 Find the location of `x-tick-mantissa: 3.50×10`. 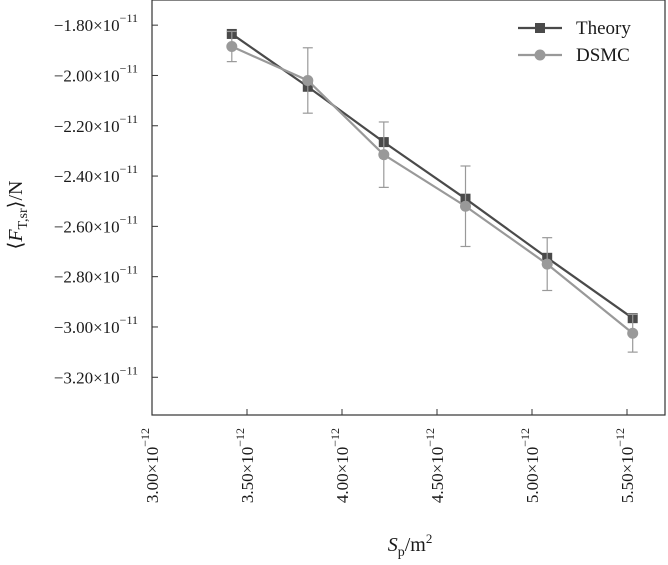

x-tick-mantissa: 3.50×10 is located at coordinates (247, 475).